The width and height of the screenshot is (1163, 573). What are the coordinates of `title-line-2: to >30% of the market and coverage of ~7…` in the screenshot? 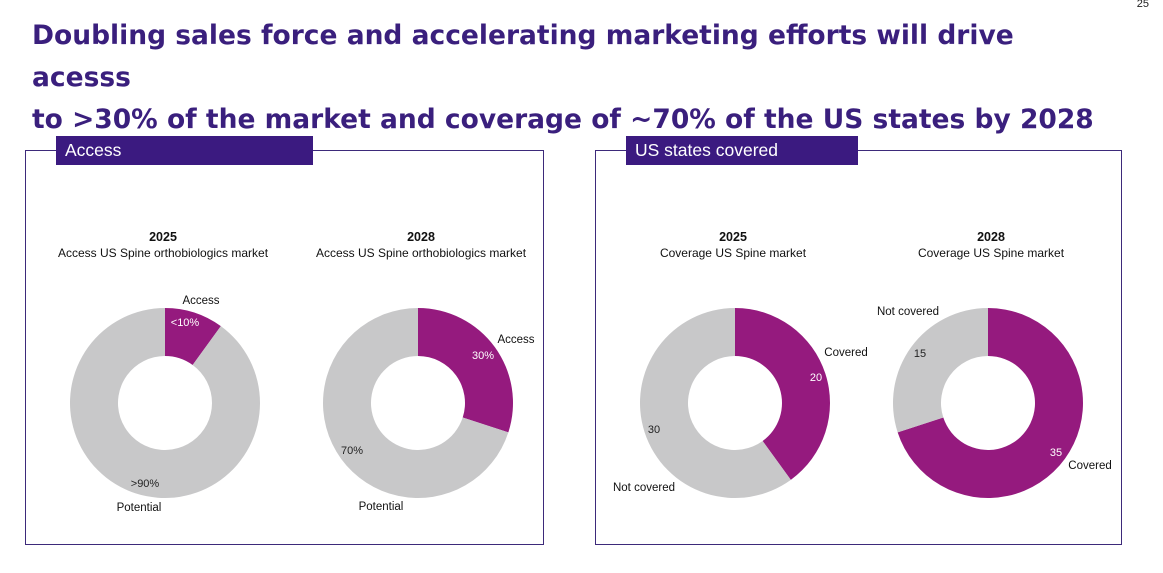 It's located at (563, 119).